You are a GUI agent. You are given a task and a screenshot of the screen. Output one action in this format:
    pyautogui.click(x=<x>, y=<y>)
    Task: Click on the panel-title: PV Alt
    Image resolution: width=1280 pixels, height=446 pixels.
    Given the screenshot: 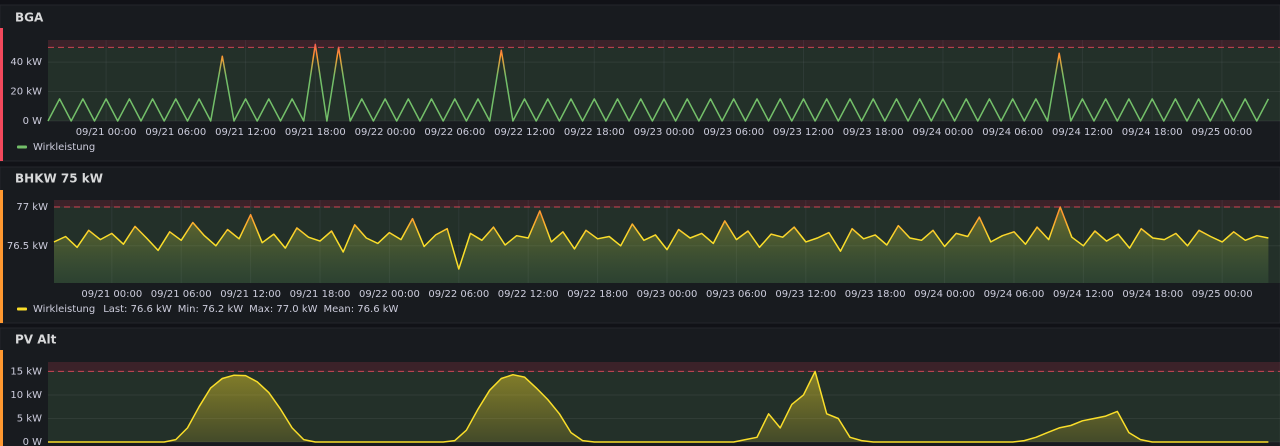 What is the action you would take?
    pyautogui.click(x=36, y=340)
    